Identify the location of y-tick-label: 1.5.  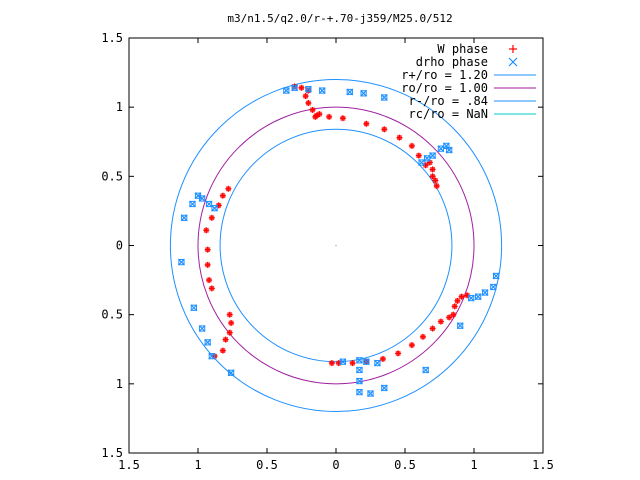
(112, 453).